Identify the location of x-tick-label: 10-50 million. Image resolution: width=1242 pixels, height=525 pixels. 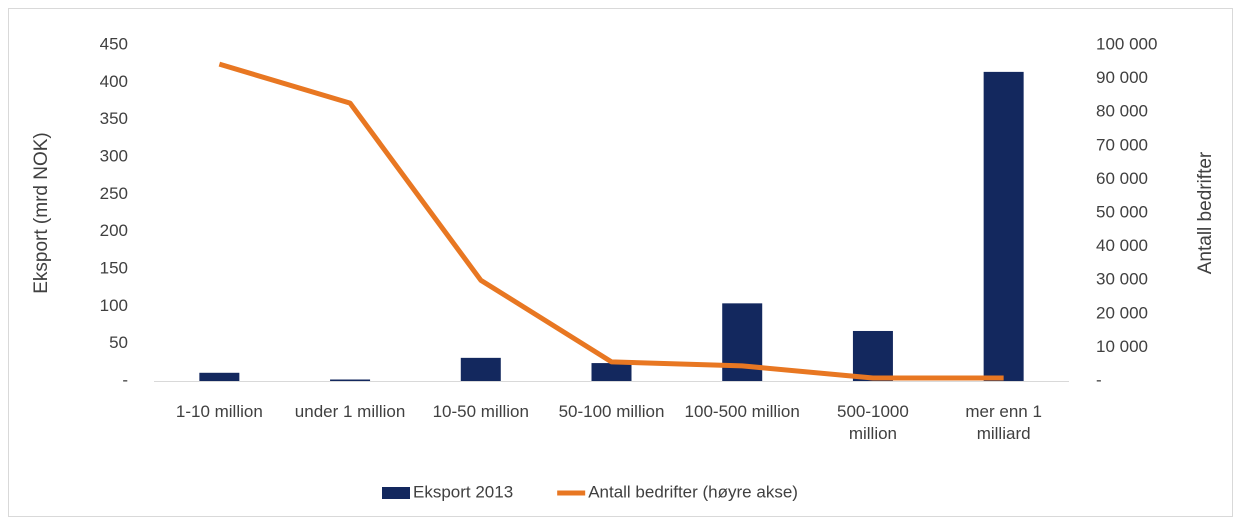
(480, 411).